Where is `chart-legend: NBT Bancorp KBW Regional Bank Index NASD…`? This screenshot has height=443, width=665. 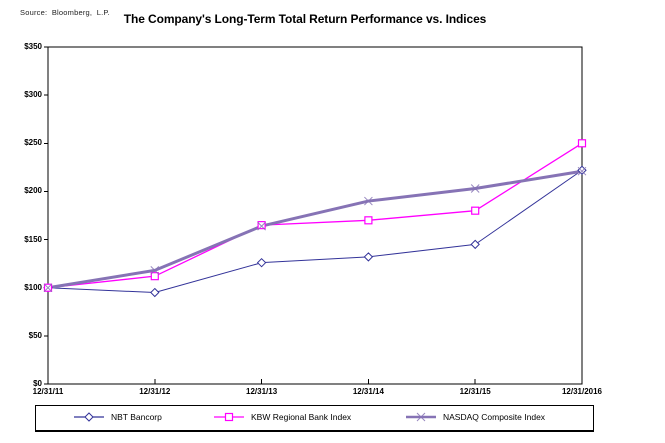
chart-legend: NBT Bancorp KBW Regional Bank Index NASD… is located at coordinates (314, 418).